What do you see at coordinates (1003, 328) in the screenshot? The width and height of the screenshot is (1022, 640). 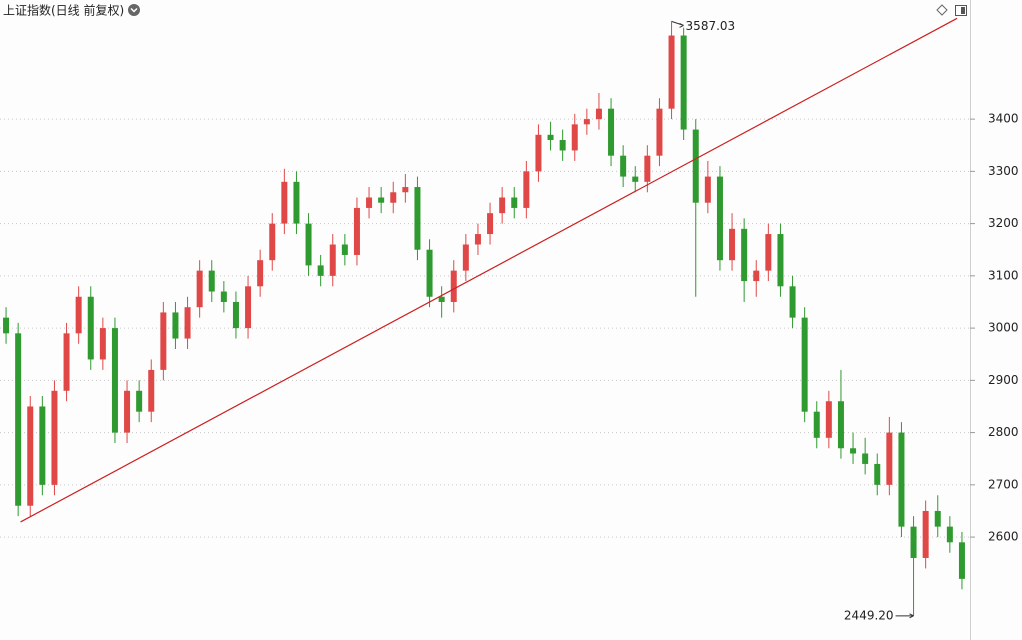 I see `y-tick-label: 3000` at bounding box center [1003, 328].